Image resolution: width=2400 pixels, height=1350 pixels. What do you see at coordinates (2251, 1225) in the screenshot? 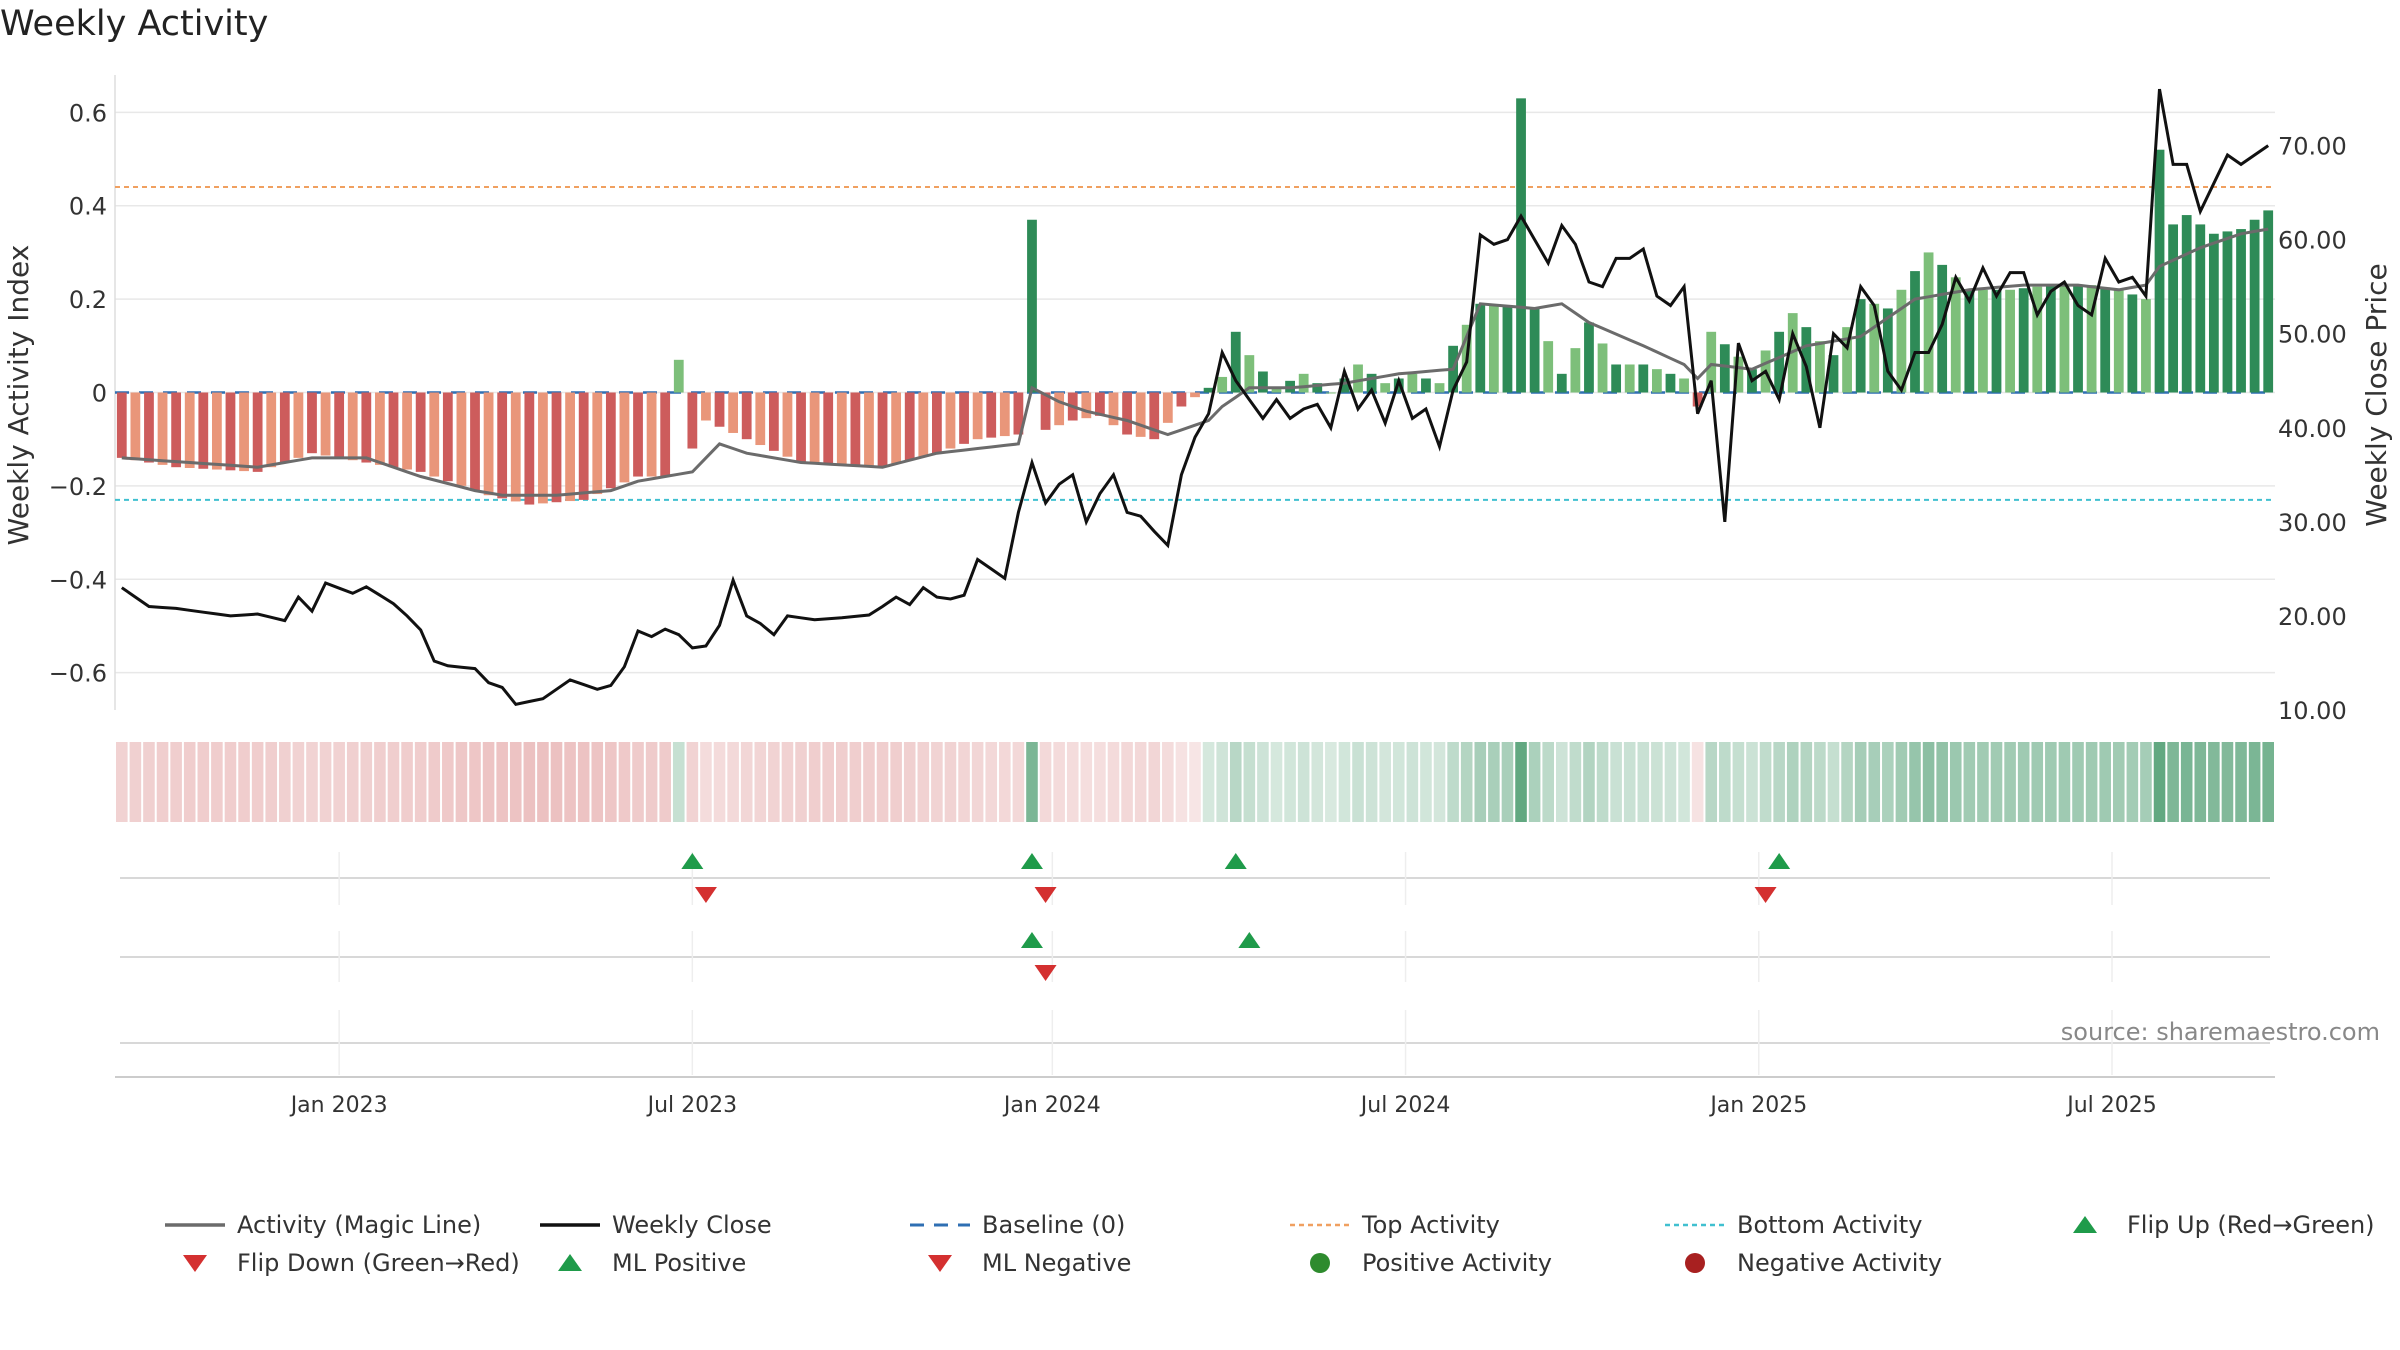
I see `legend-label: Flip Up (Red→Green)` at bounding box center [2251, 1225].